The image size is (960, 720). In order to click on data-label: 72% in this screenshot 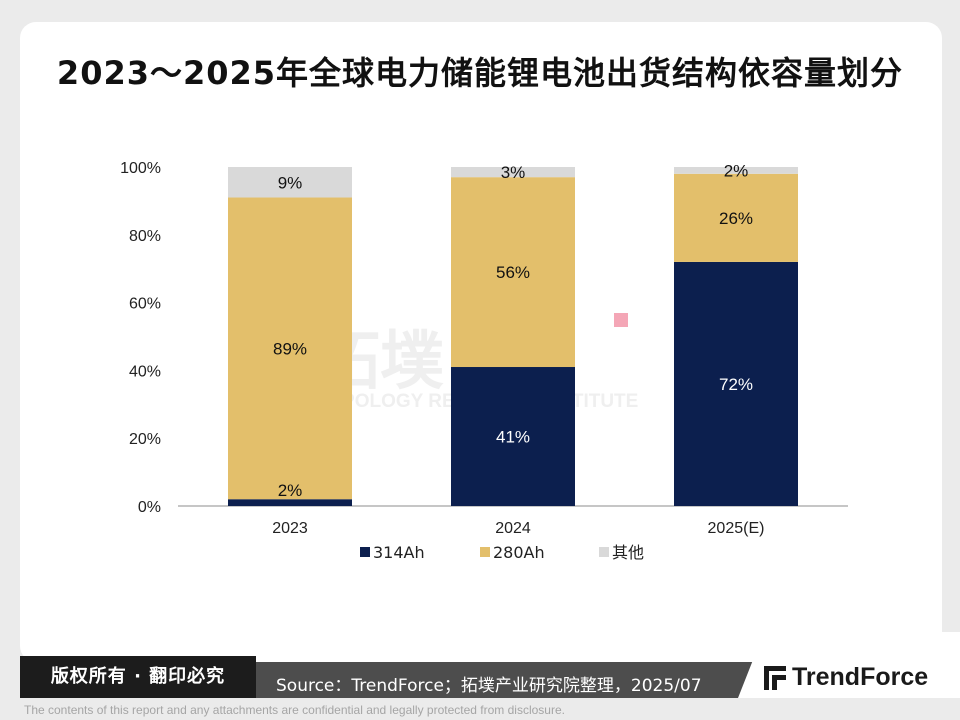, I will do `click(736, 384)`.